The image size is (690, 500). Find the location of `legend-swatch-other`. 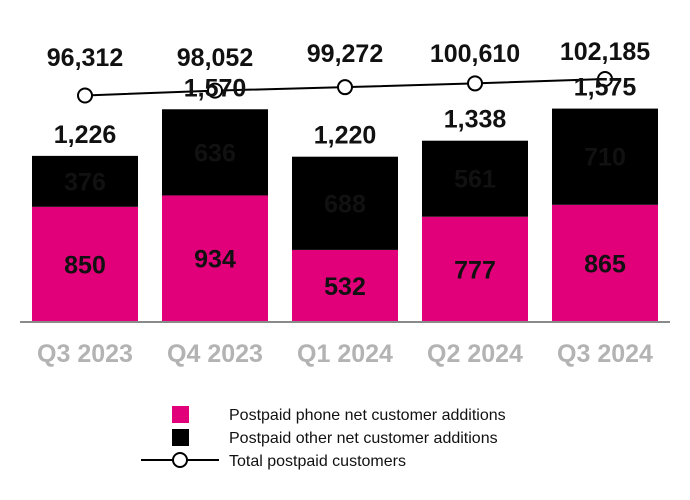

legend-swatch-other is located at coordinates (180, 437).